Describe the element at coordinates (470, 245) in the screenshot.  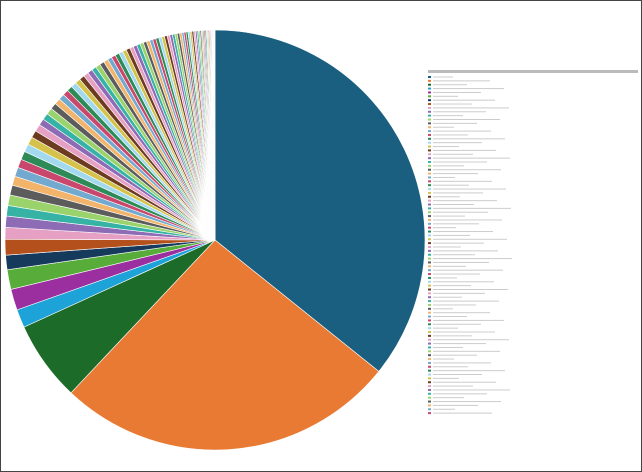
I see `legend` at that location.